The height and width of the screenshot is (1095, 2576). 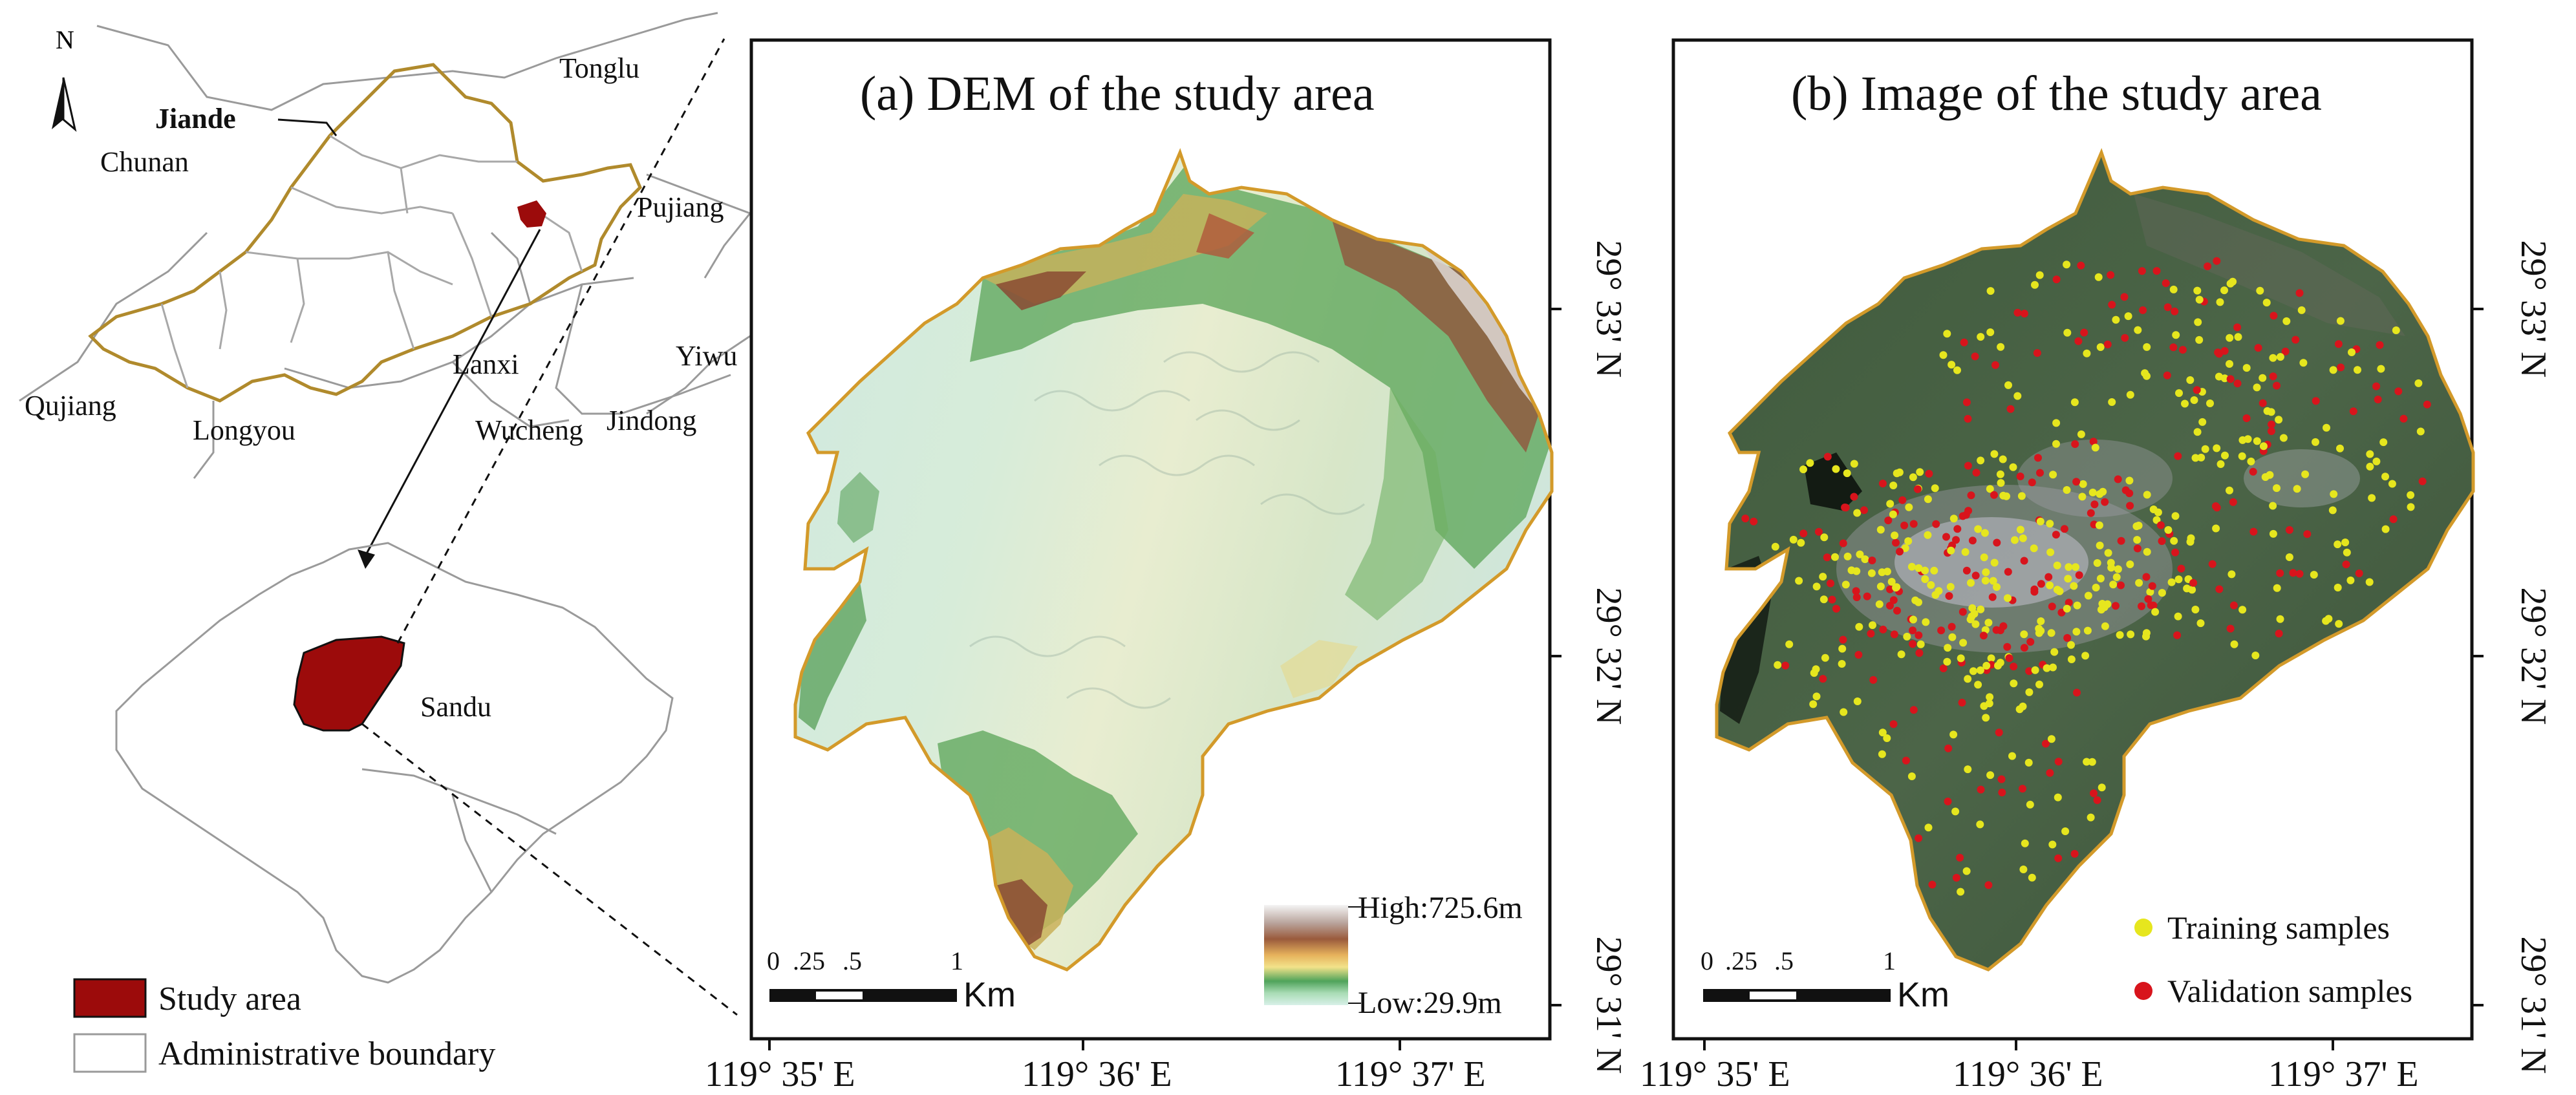 I want to click on lon-label-b-1: 119° 35' E, so click(x=1715, y=1073).